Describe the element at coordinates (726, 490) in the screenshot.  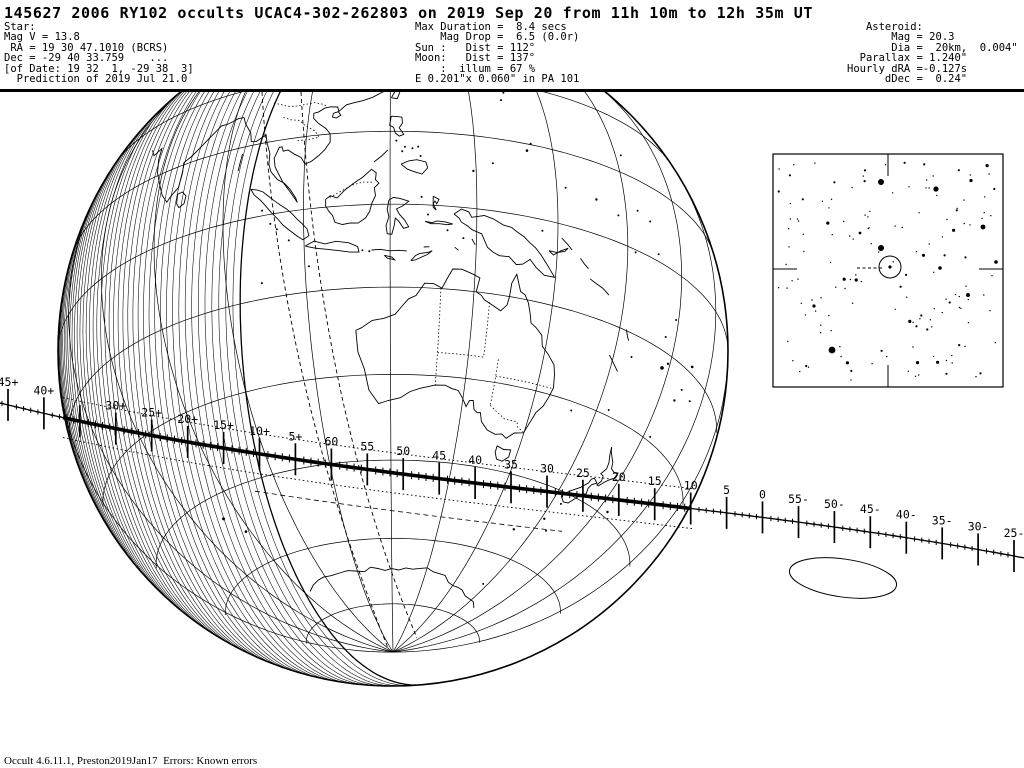
I see `svg-text: 5` at that location.